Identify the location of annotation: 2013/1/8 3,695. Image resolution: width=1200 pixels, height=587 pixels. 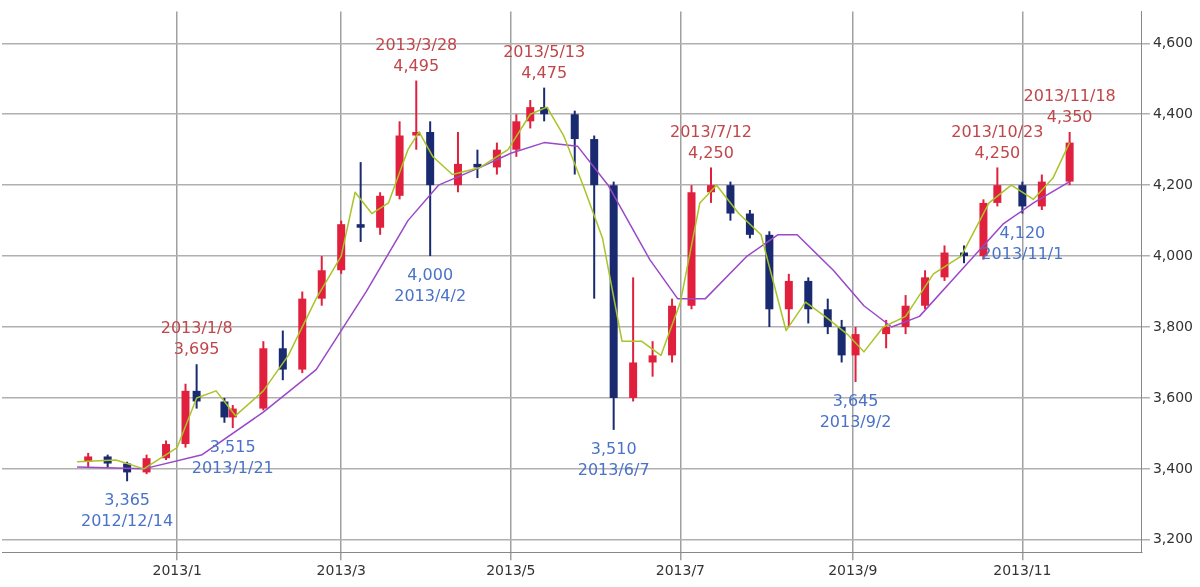
(196, 338).